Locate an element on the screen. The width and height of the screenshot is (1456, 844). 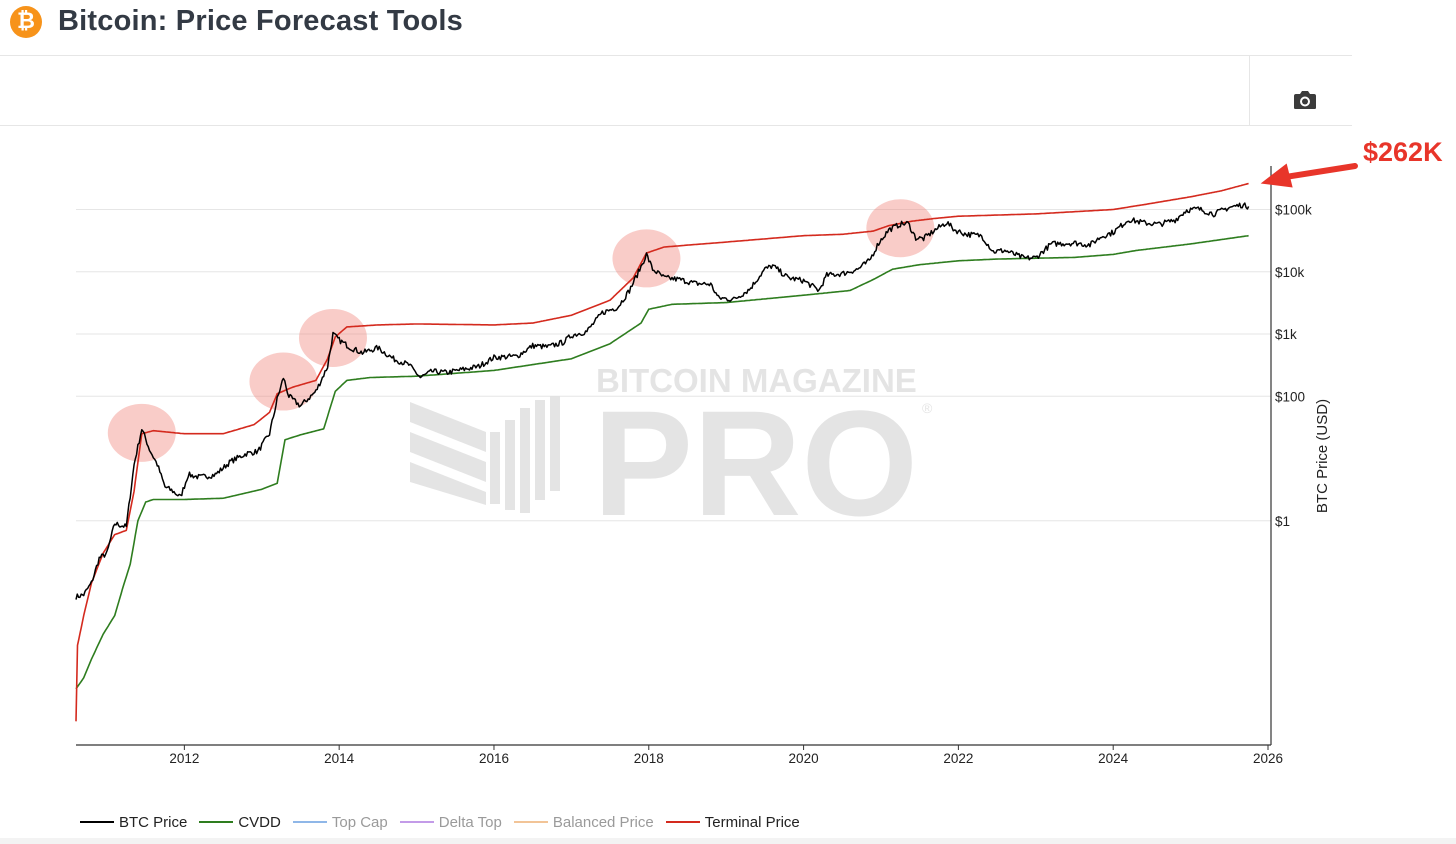
y-axis-label: BTC Price (USD) is located at coordinates (1322, 456).